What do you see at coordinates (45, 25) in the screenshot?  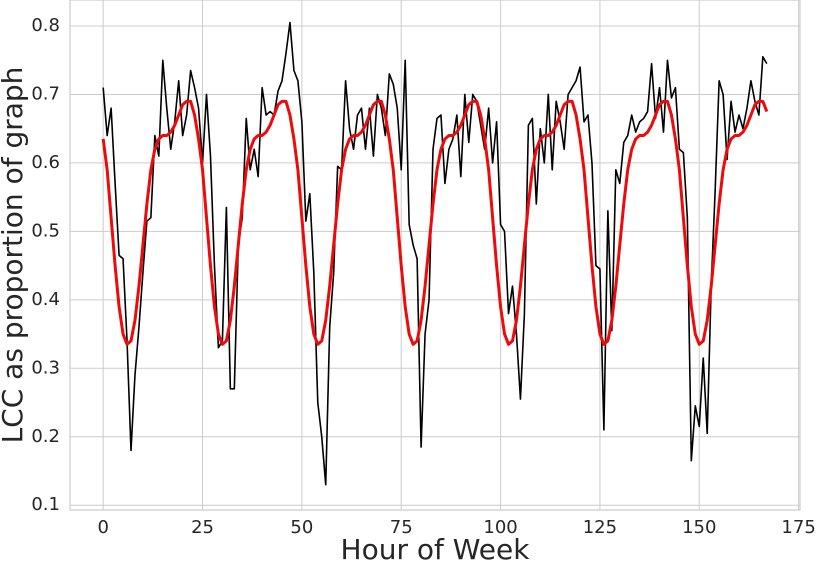 I see `y-tick-label: 0.8` at bounding box center [45, 25].